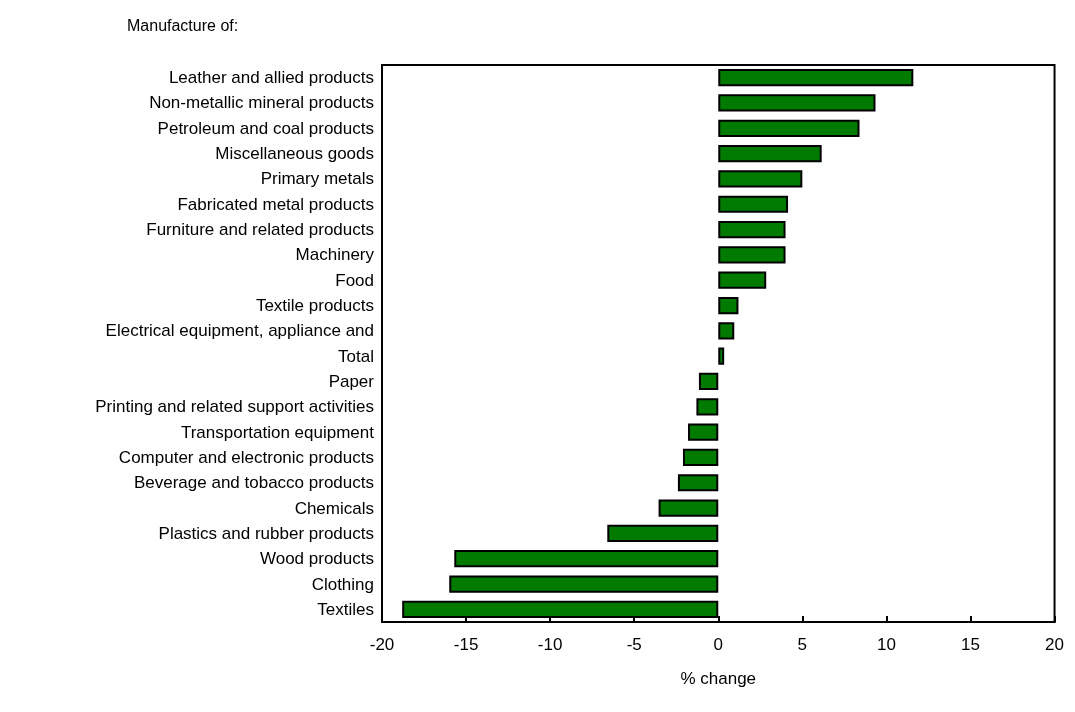 Image resolution: width=1075 pixels, height=712 pixels. What do you see at coordinates (239, 331) in the screenshot?
I see `y-tick-label: Electrical equipment, appliance and` at bounding box center [239, 331].